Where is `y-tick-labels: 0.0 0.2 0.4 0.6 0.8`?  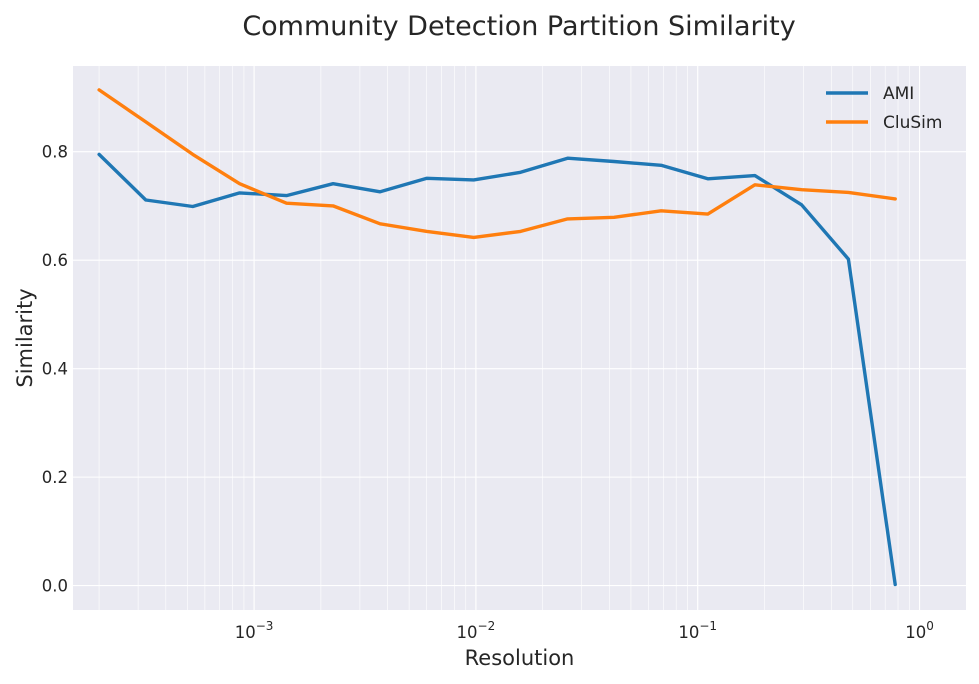 y-tick-labels: 0.0 0.2 0.4 0.6 0.8 is located at coordinates (55, 369).